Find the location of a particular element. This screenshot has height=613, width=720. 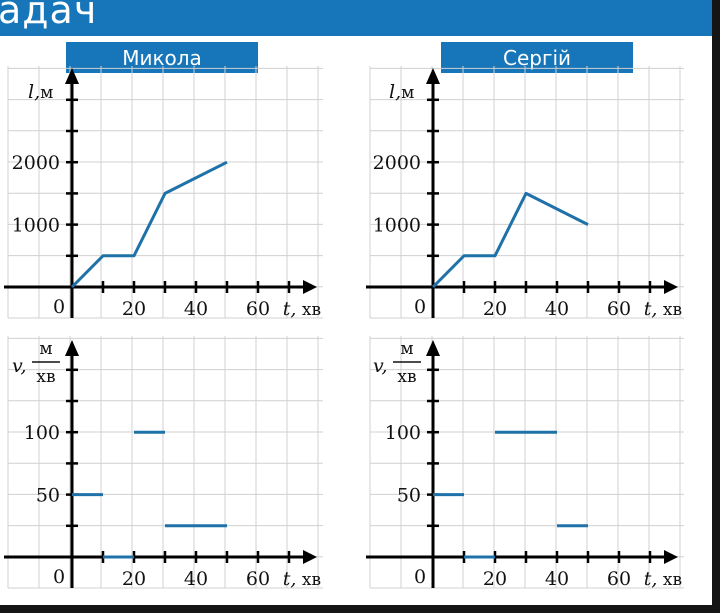

banner-title: адач is located at coordinates (49, 16).